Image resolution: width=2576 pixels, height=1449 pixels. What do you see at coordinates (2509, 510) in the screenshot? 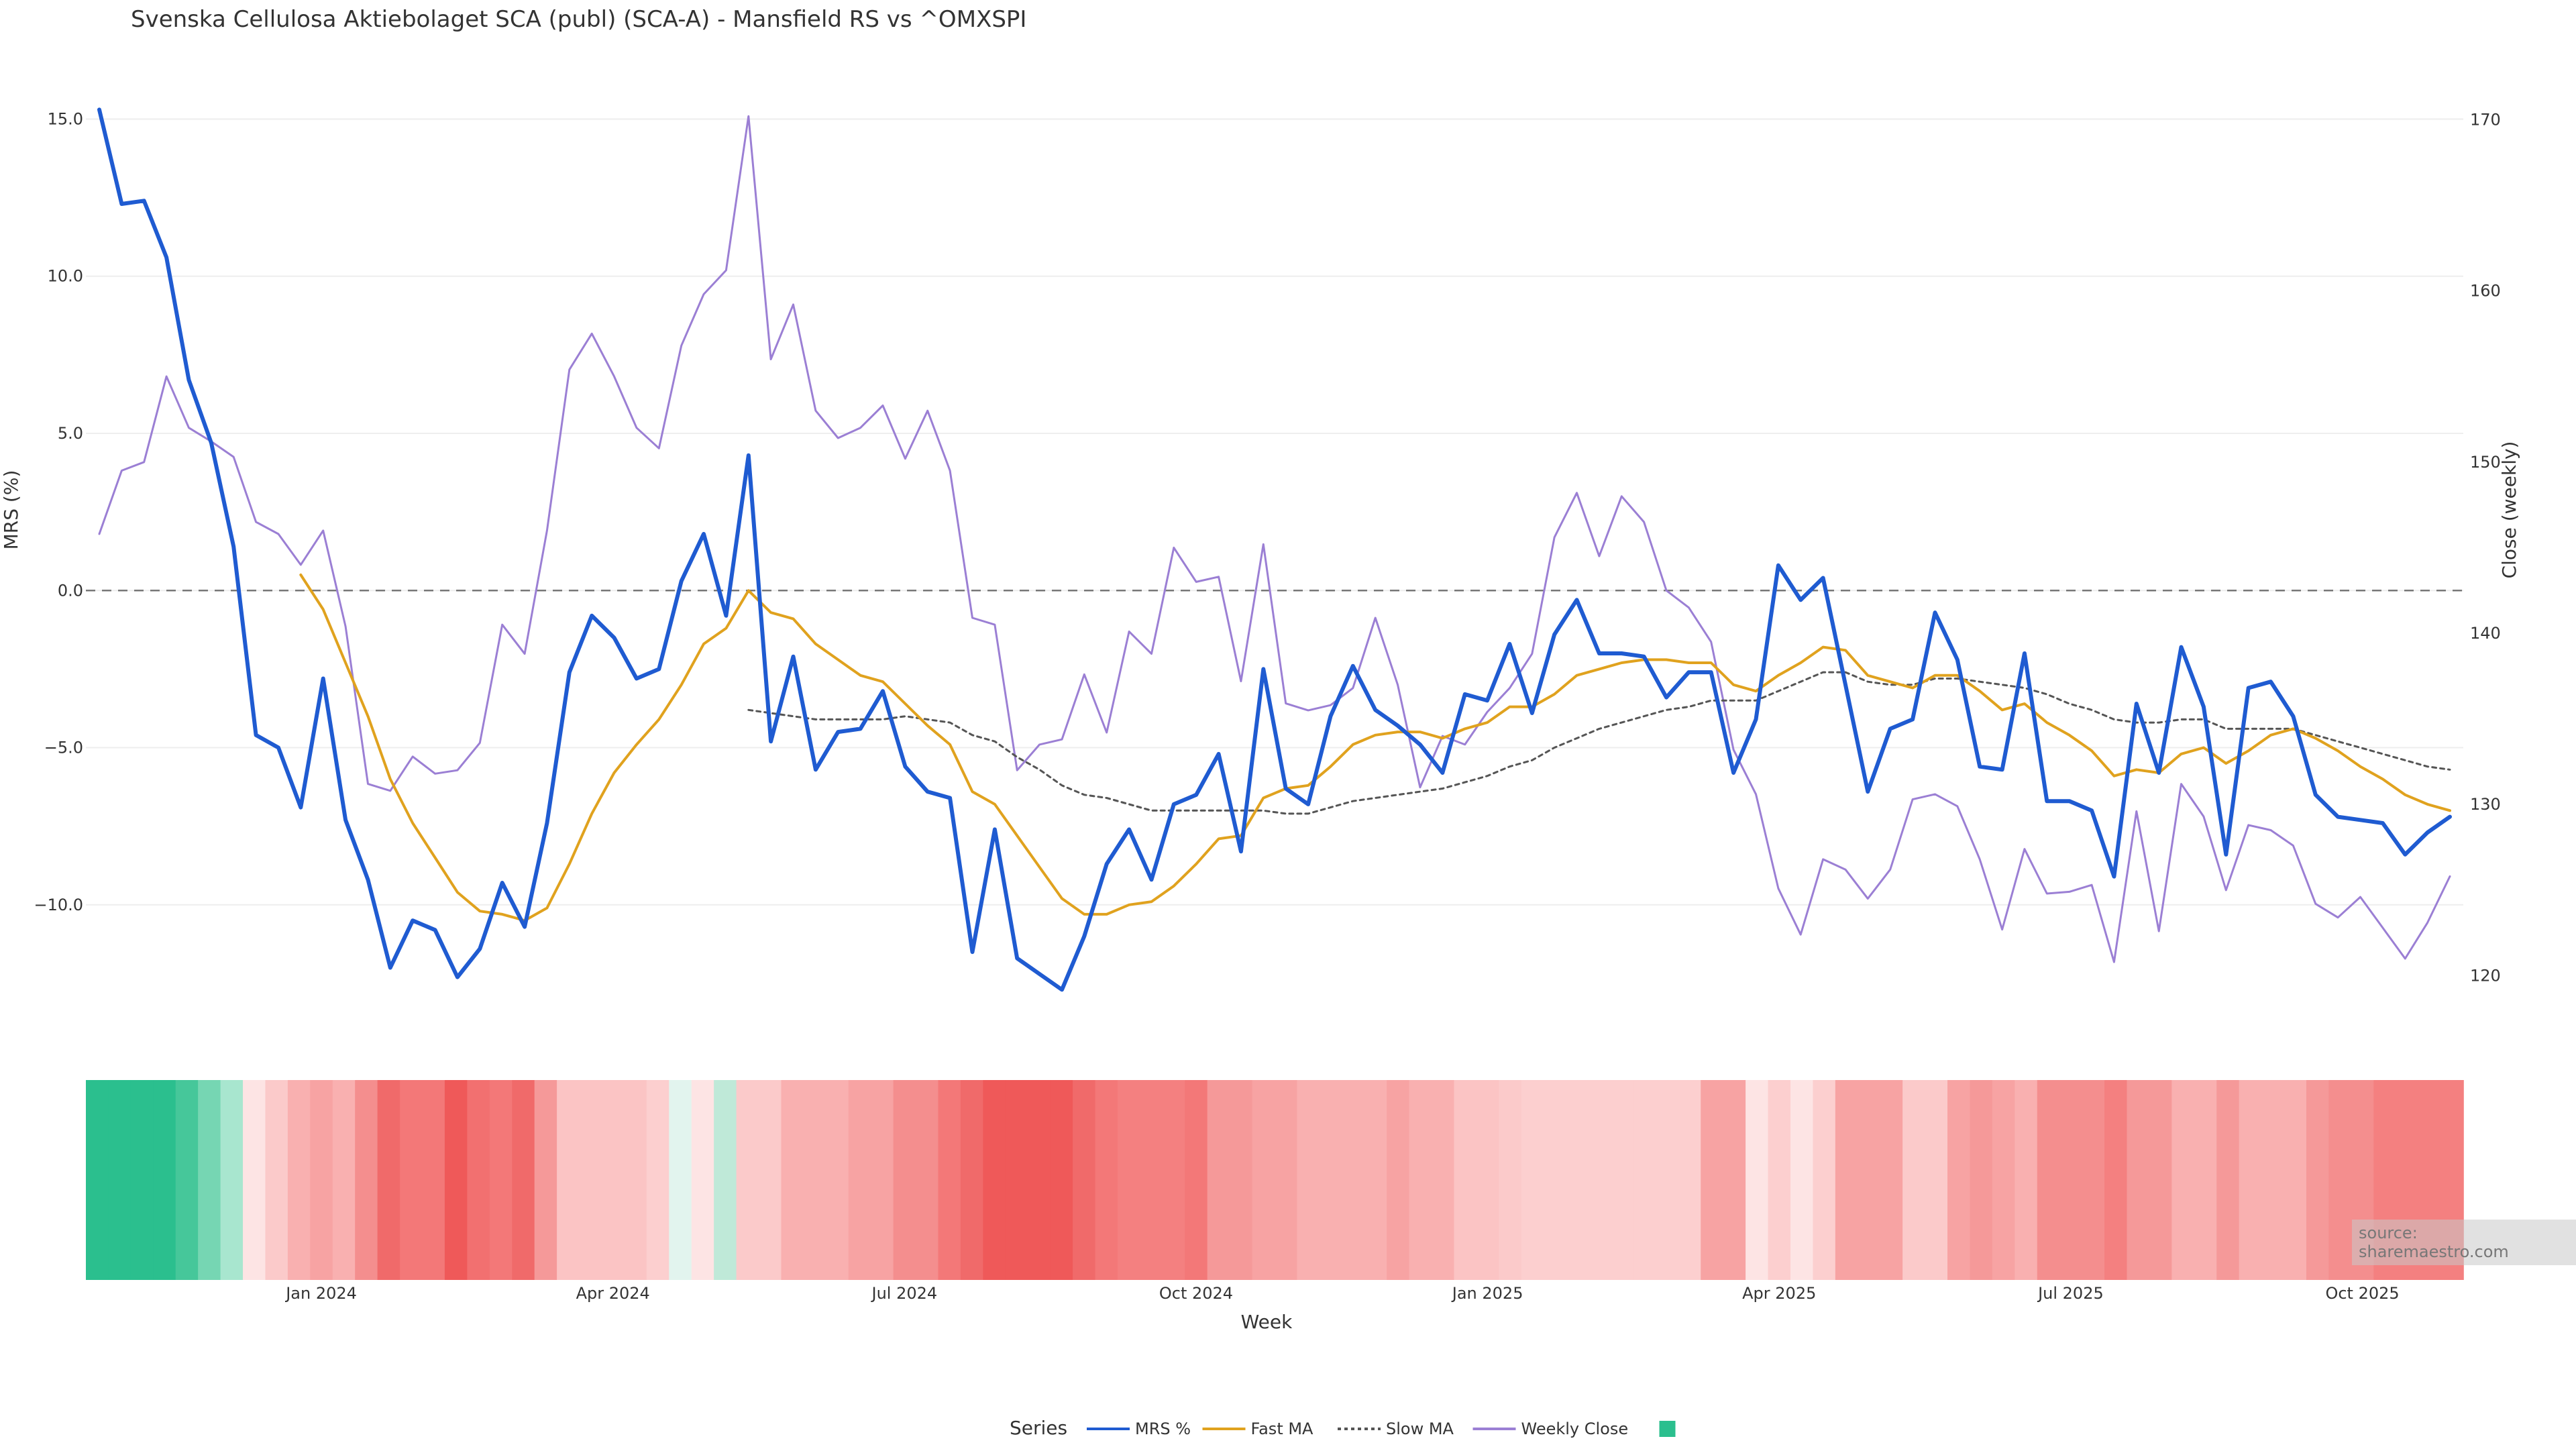
I see `y-axis-right-label: Close (weekly)` at bounding box center [2509, 510].